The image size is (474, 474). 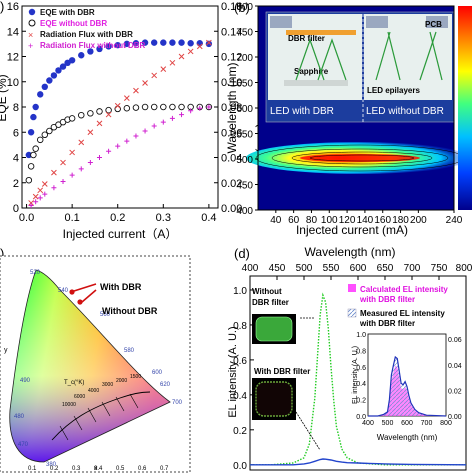 What do you see at coordinates (377, 22) in the screenshot?
I see `pcb-block-mid` at bounding box center [377, 22].